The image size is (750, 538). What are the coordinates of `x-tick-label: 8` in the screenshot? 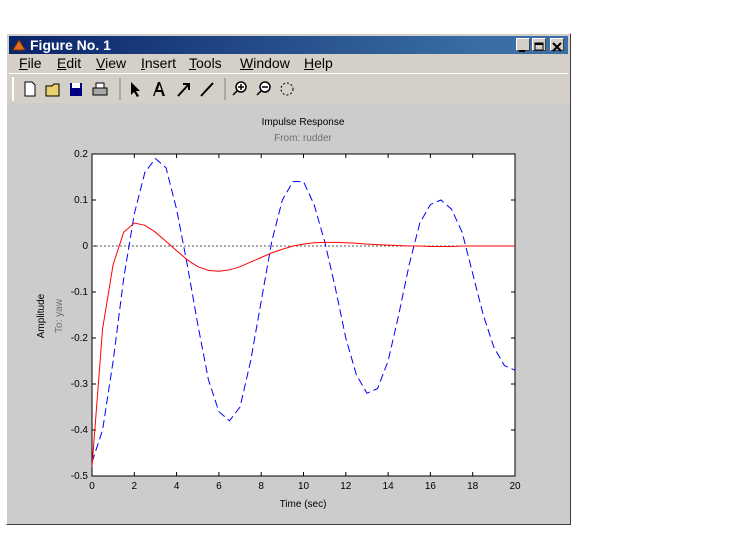 It's located at (261, 486).